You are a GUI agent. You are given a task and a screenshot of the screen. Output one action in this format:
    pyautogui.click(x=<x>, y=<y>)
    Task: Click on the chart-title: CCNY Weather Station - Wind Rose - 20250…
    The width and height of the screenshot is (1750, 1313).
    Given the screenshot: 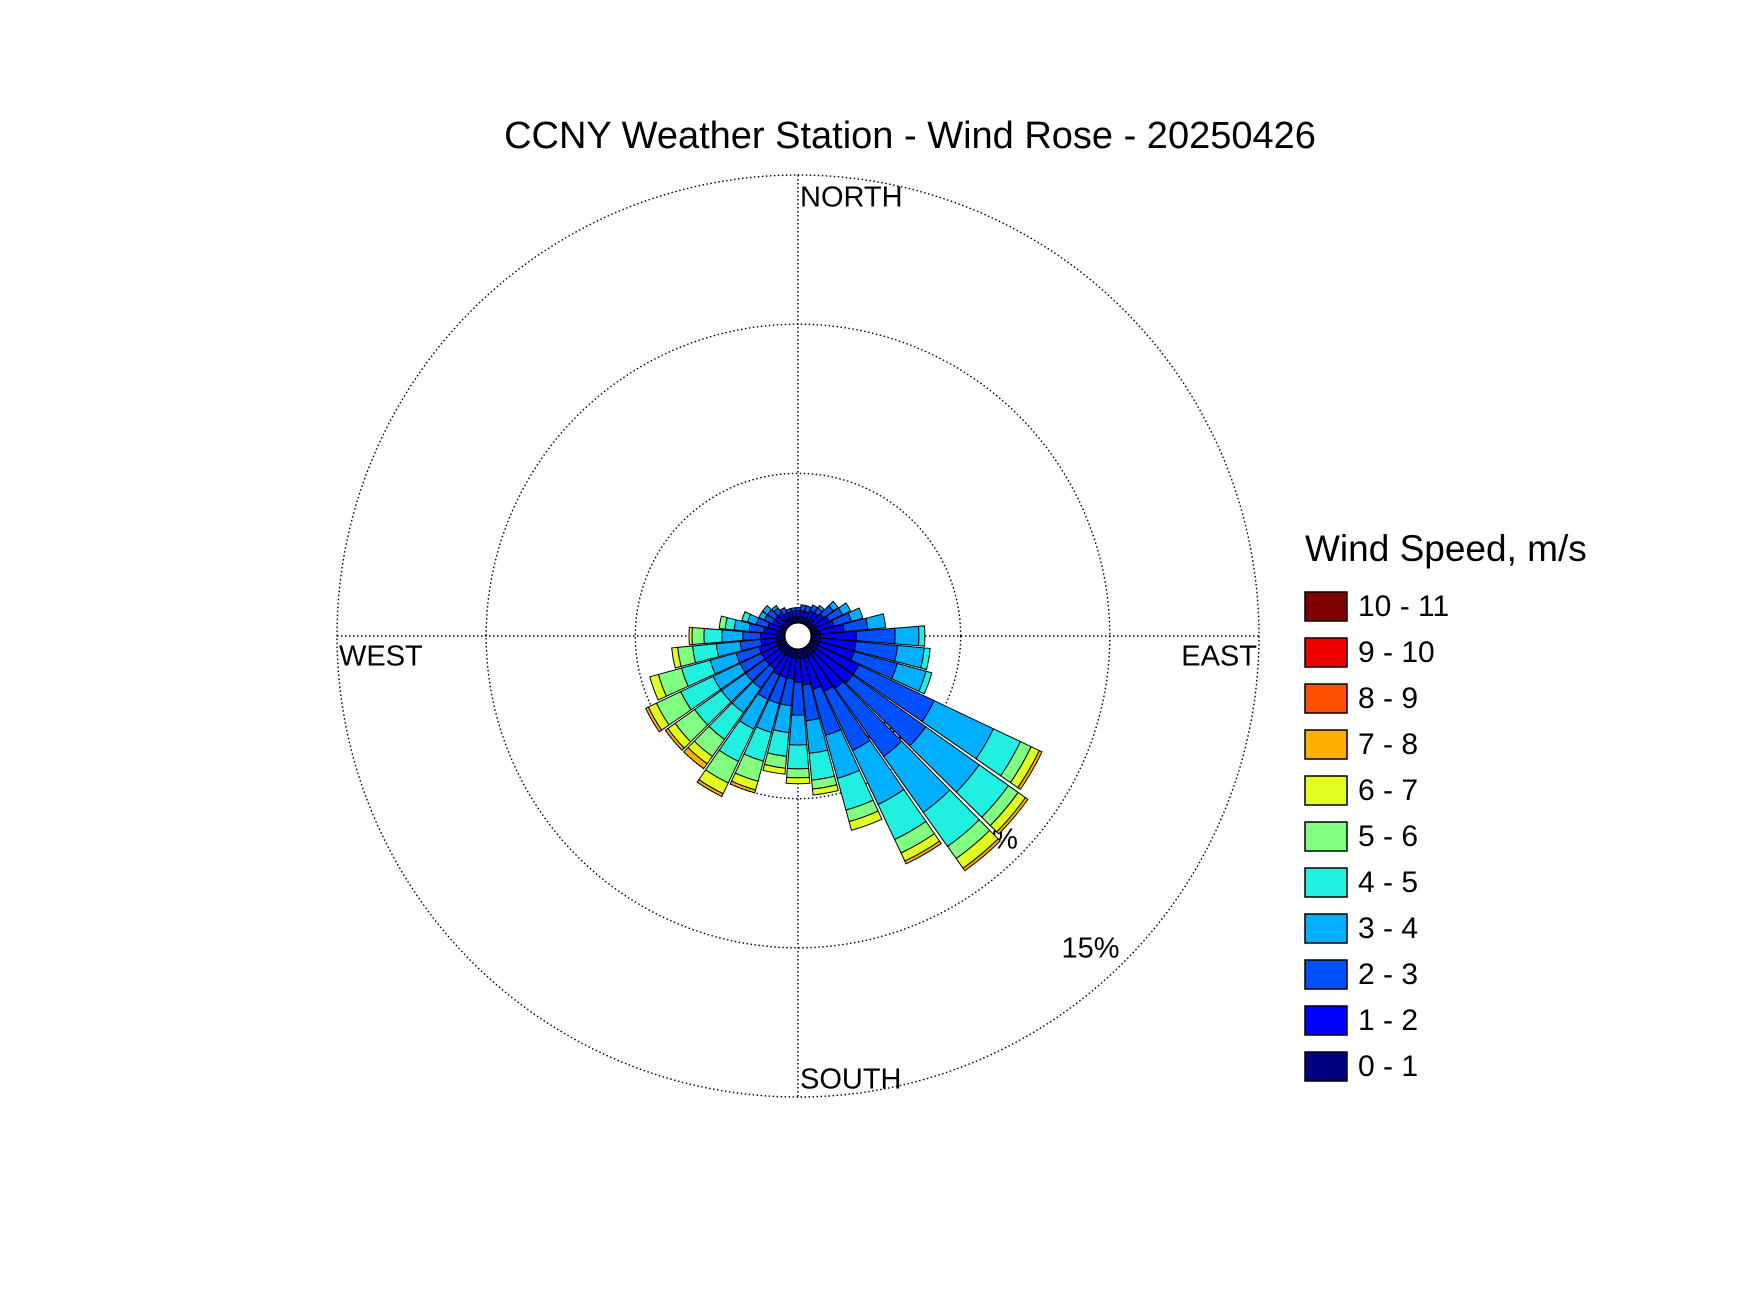 What is the action you would take?
    pyautogui.click(x=910, y=136)
    